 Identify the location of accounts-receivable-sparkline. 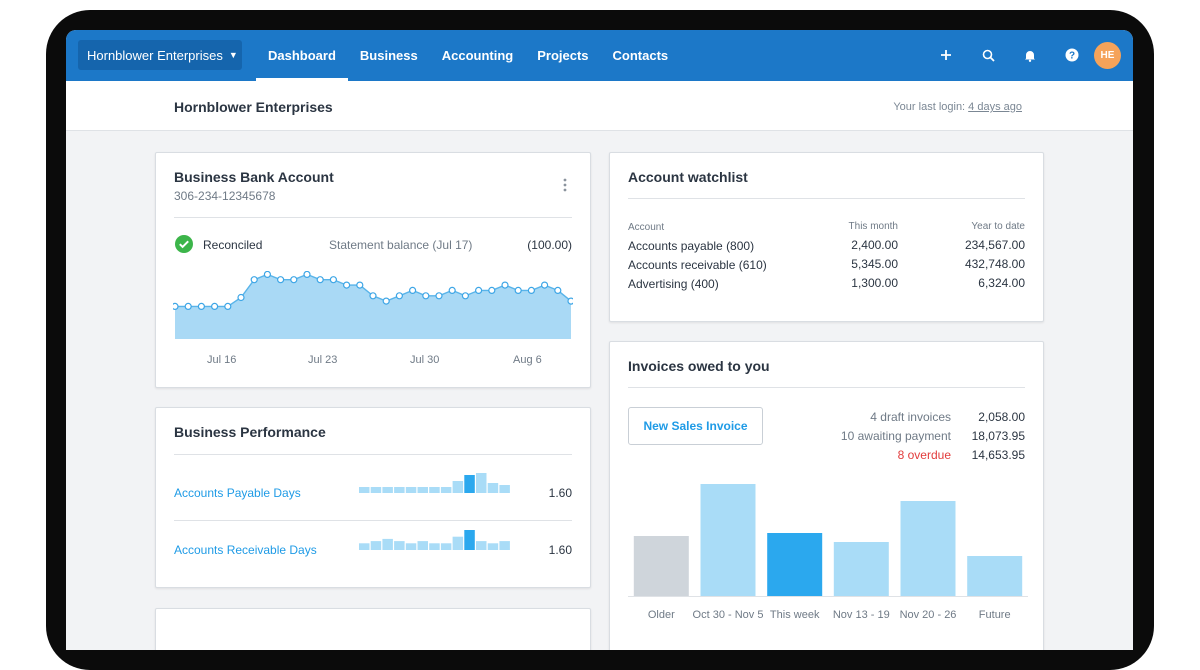
(434, 540).